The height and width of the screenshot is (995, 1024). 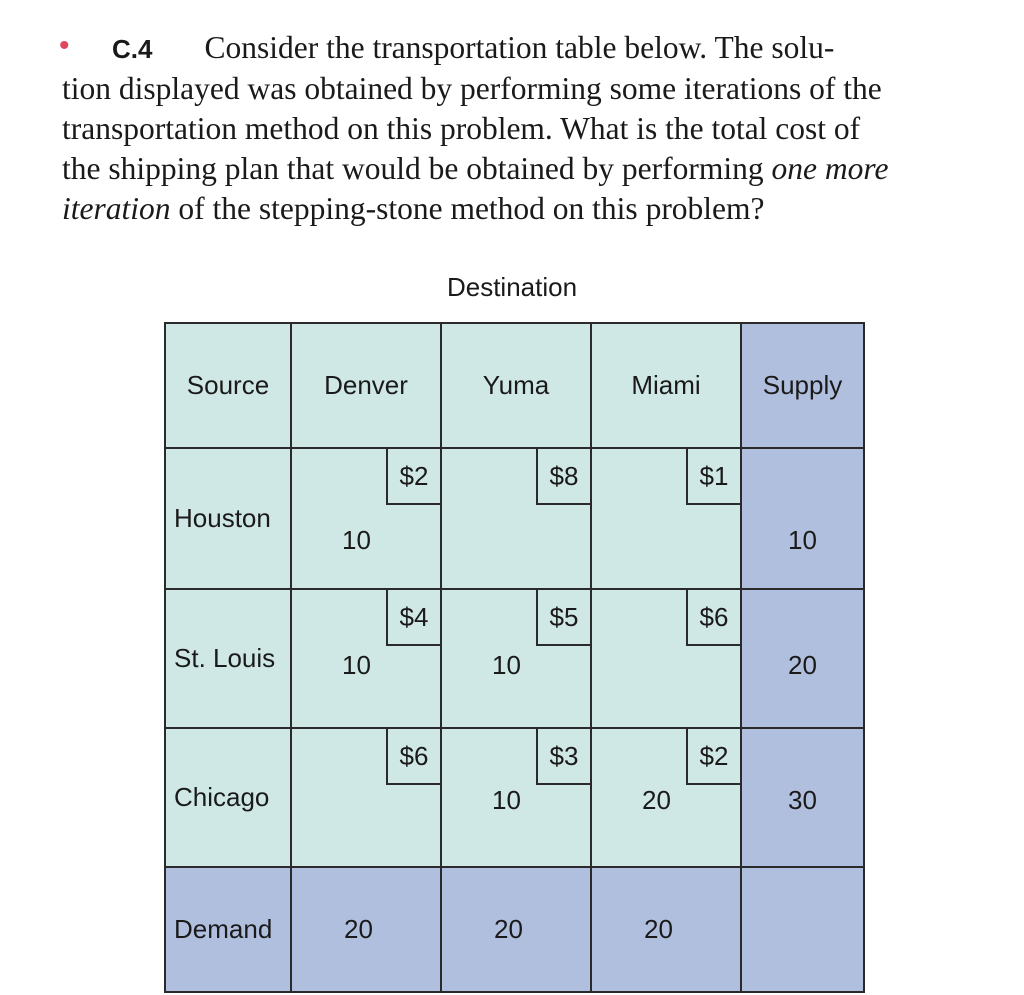 I want to click on row-label-st-louis: St. Louis, so click(x=225, y=658).